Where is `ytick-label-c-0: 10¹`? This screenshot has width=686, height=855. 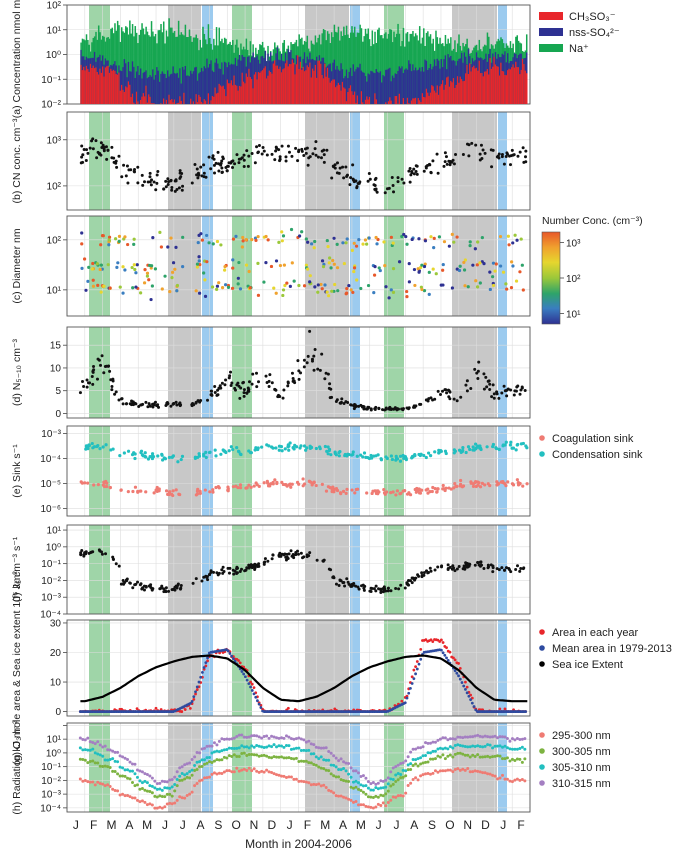
ytick-label-c-0: 10¹ is located at coordinates (54, 290).